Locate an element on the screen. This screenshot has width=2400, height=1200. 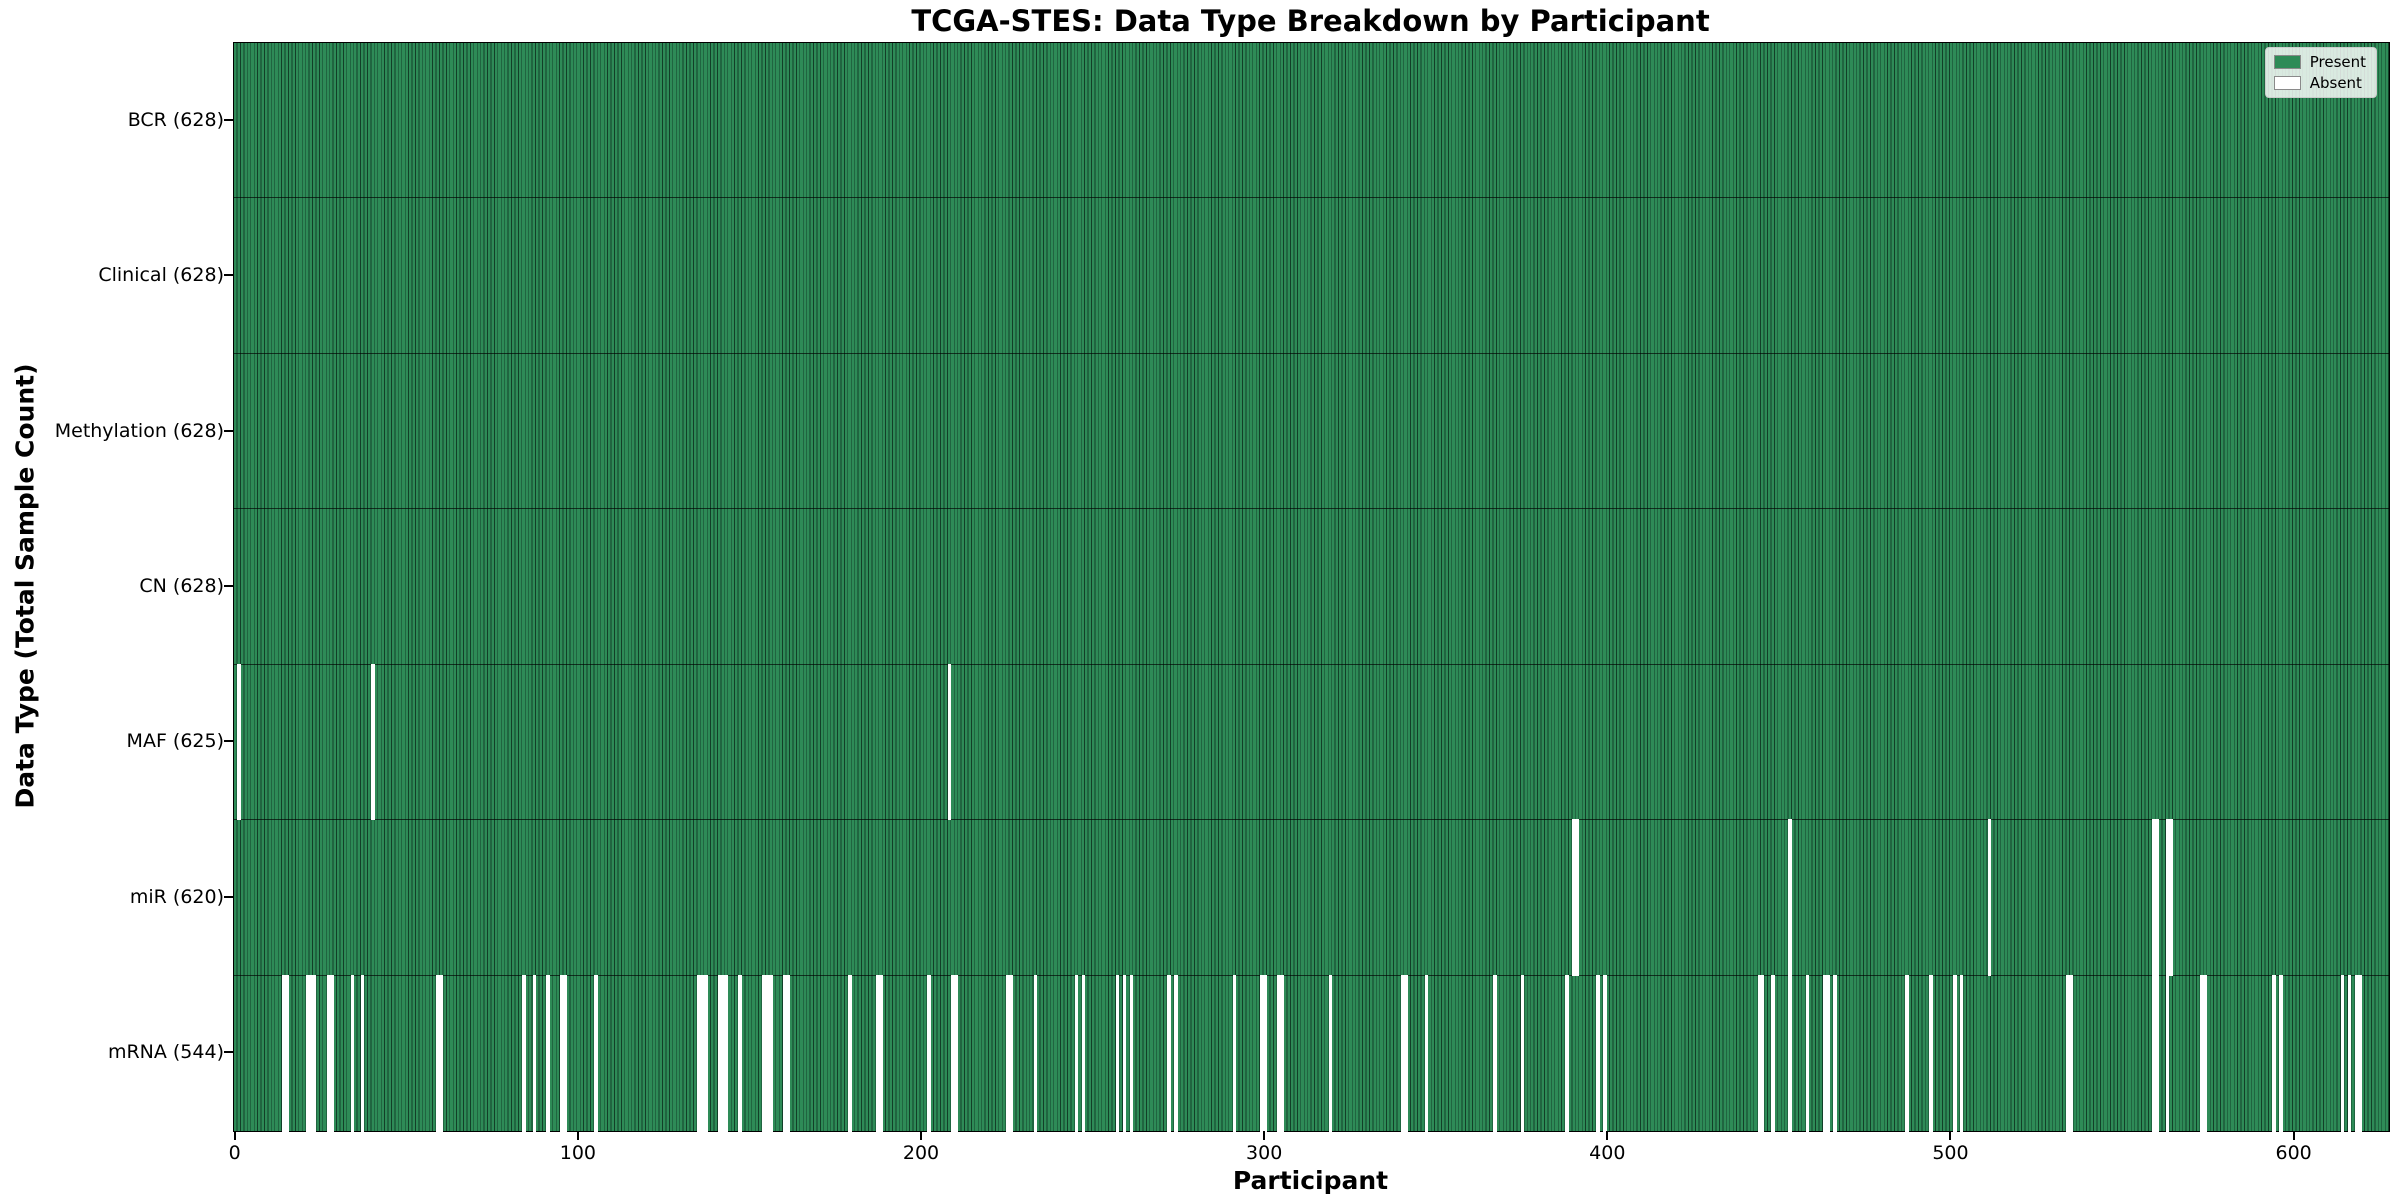
x-tick-label: 0 is located at coordinates (234, 1153).